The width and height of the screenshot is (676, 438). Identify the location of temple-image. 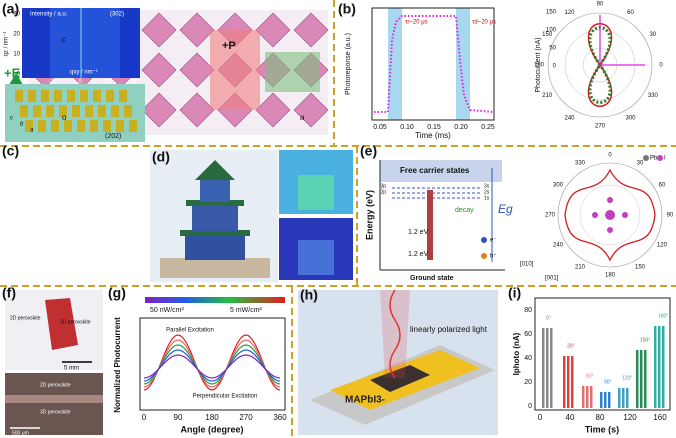
(251, 216).